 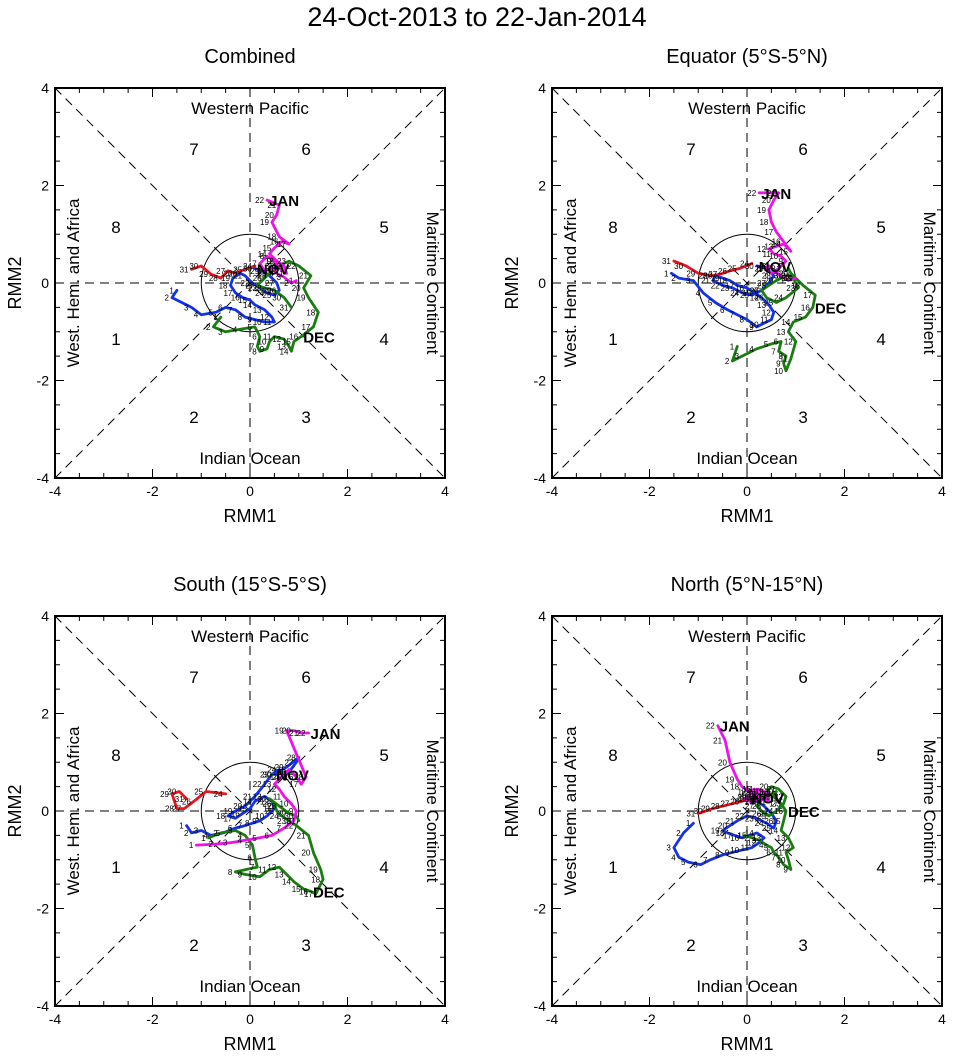 I want to click on region-label-left: West. Hem. and Africa, so click(x=73, y=810).